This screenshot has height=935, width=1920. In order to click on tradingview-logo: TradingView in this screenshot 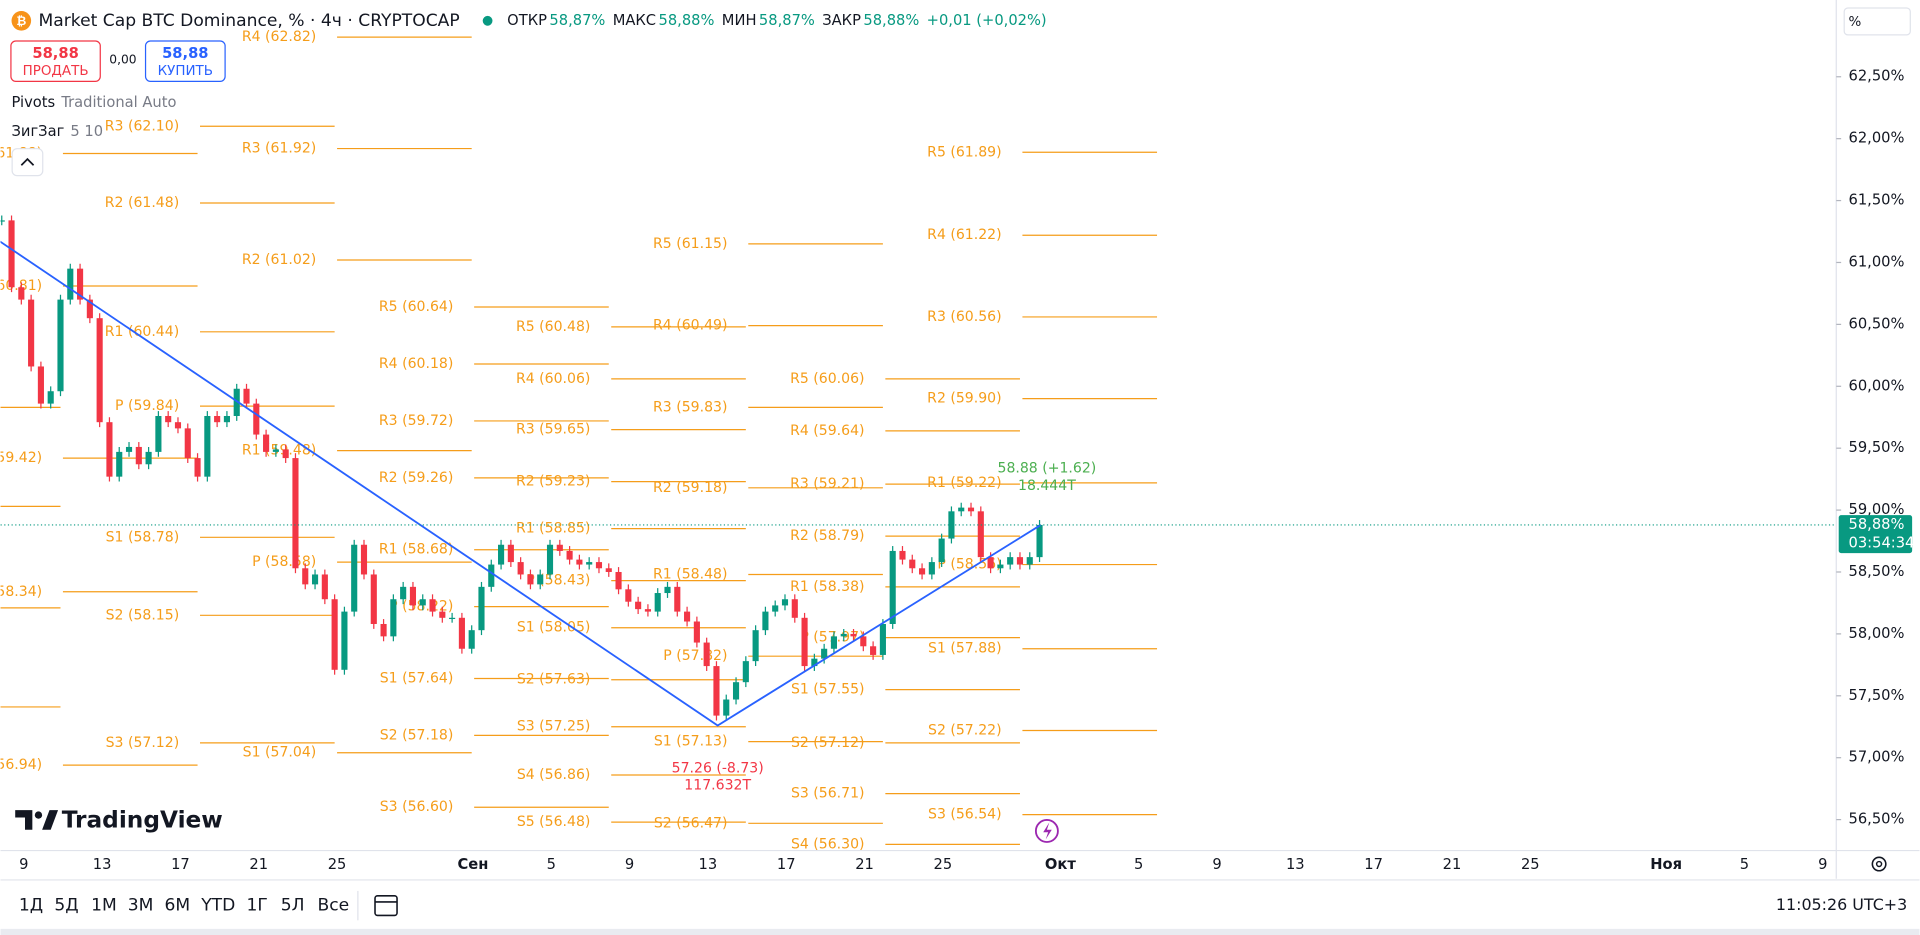, I will do `click(119, 820)`.